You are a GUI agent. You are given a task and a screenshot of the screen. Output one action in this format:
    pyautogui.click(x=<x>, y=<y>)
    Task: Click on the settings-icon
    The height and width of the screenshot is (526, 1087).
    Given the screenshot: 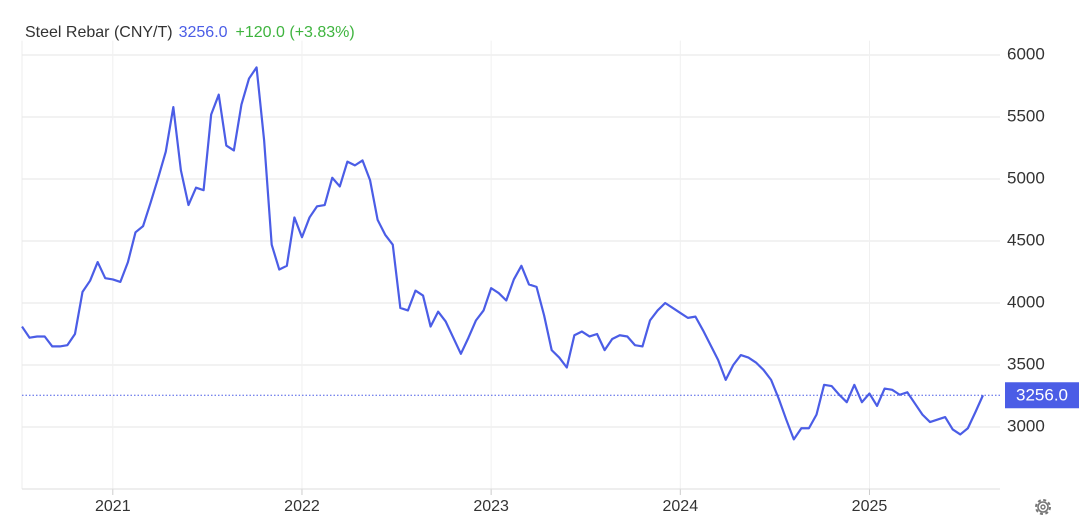 What is the action you would take?
    pyautogui.click(x=1043, y=507)
    